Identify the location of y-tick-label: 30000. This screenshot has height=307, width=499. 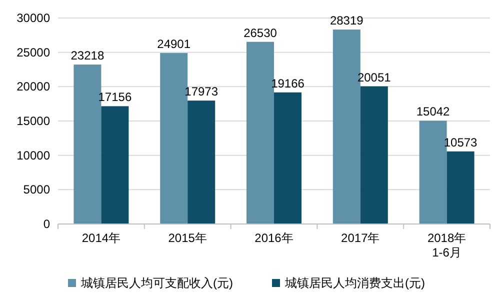
(33, 18).